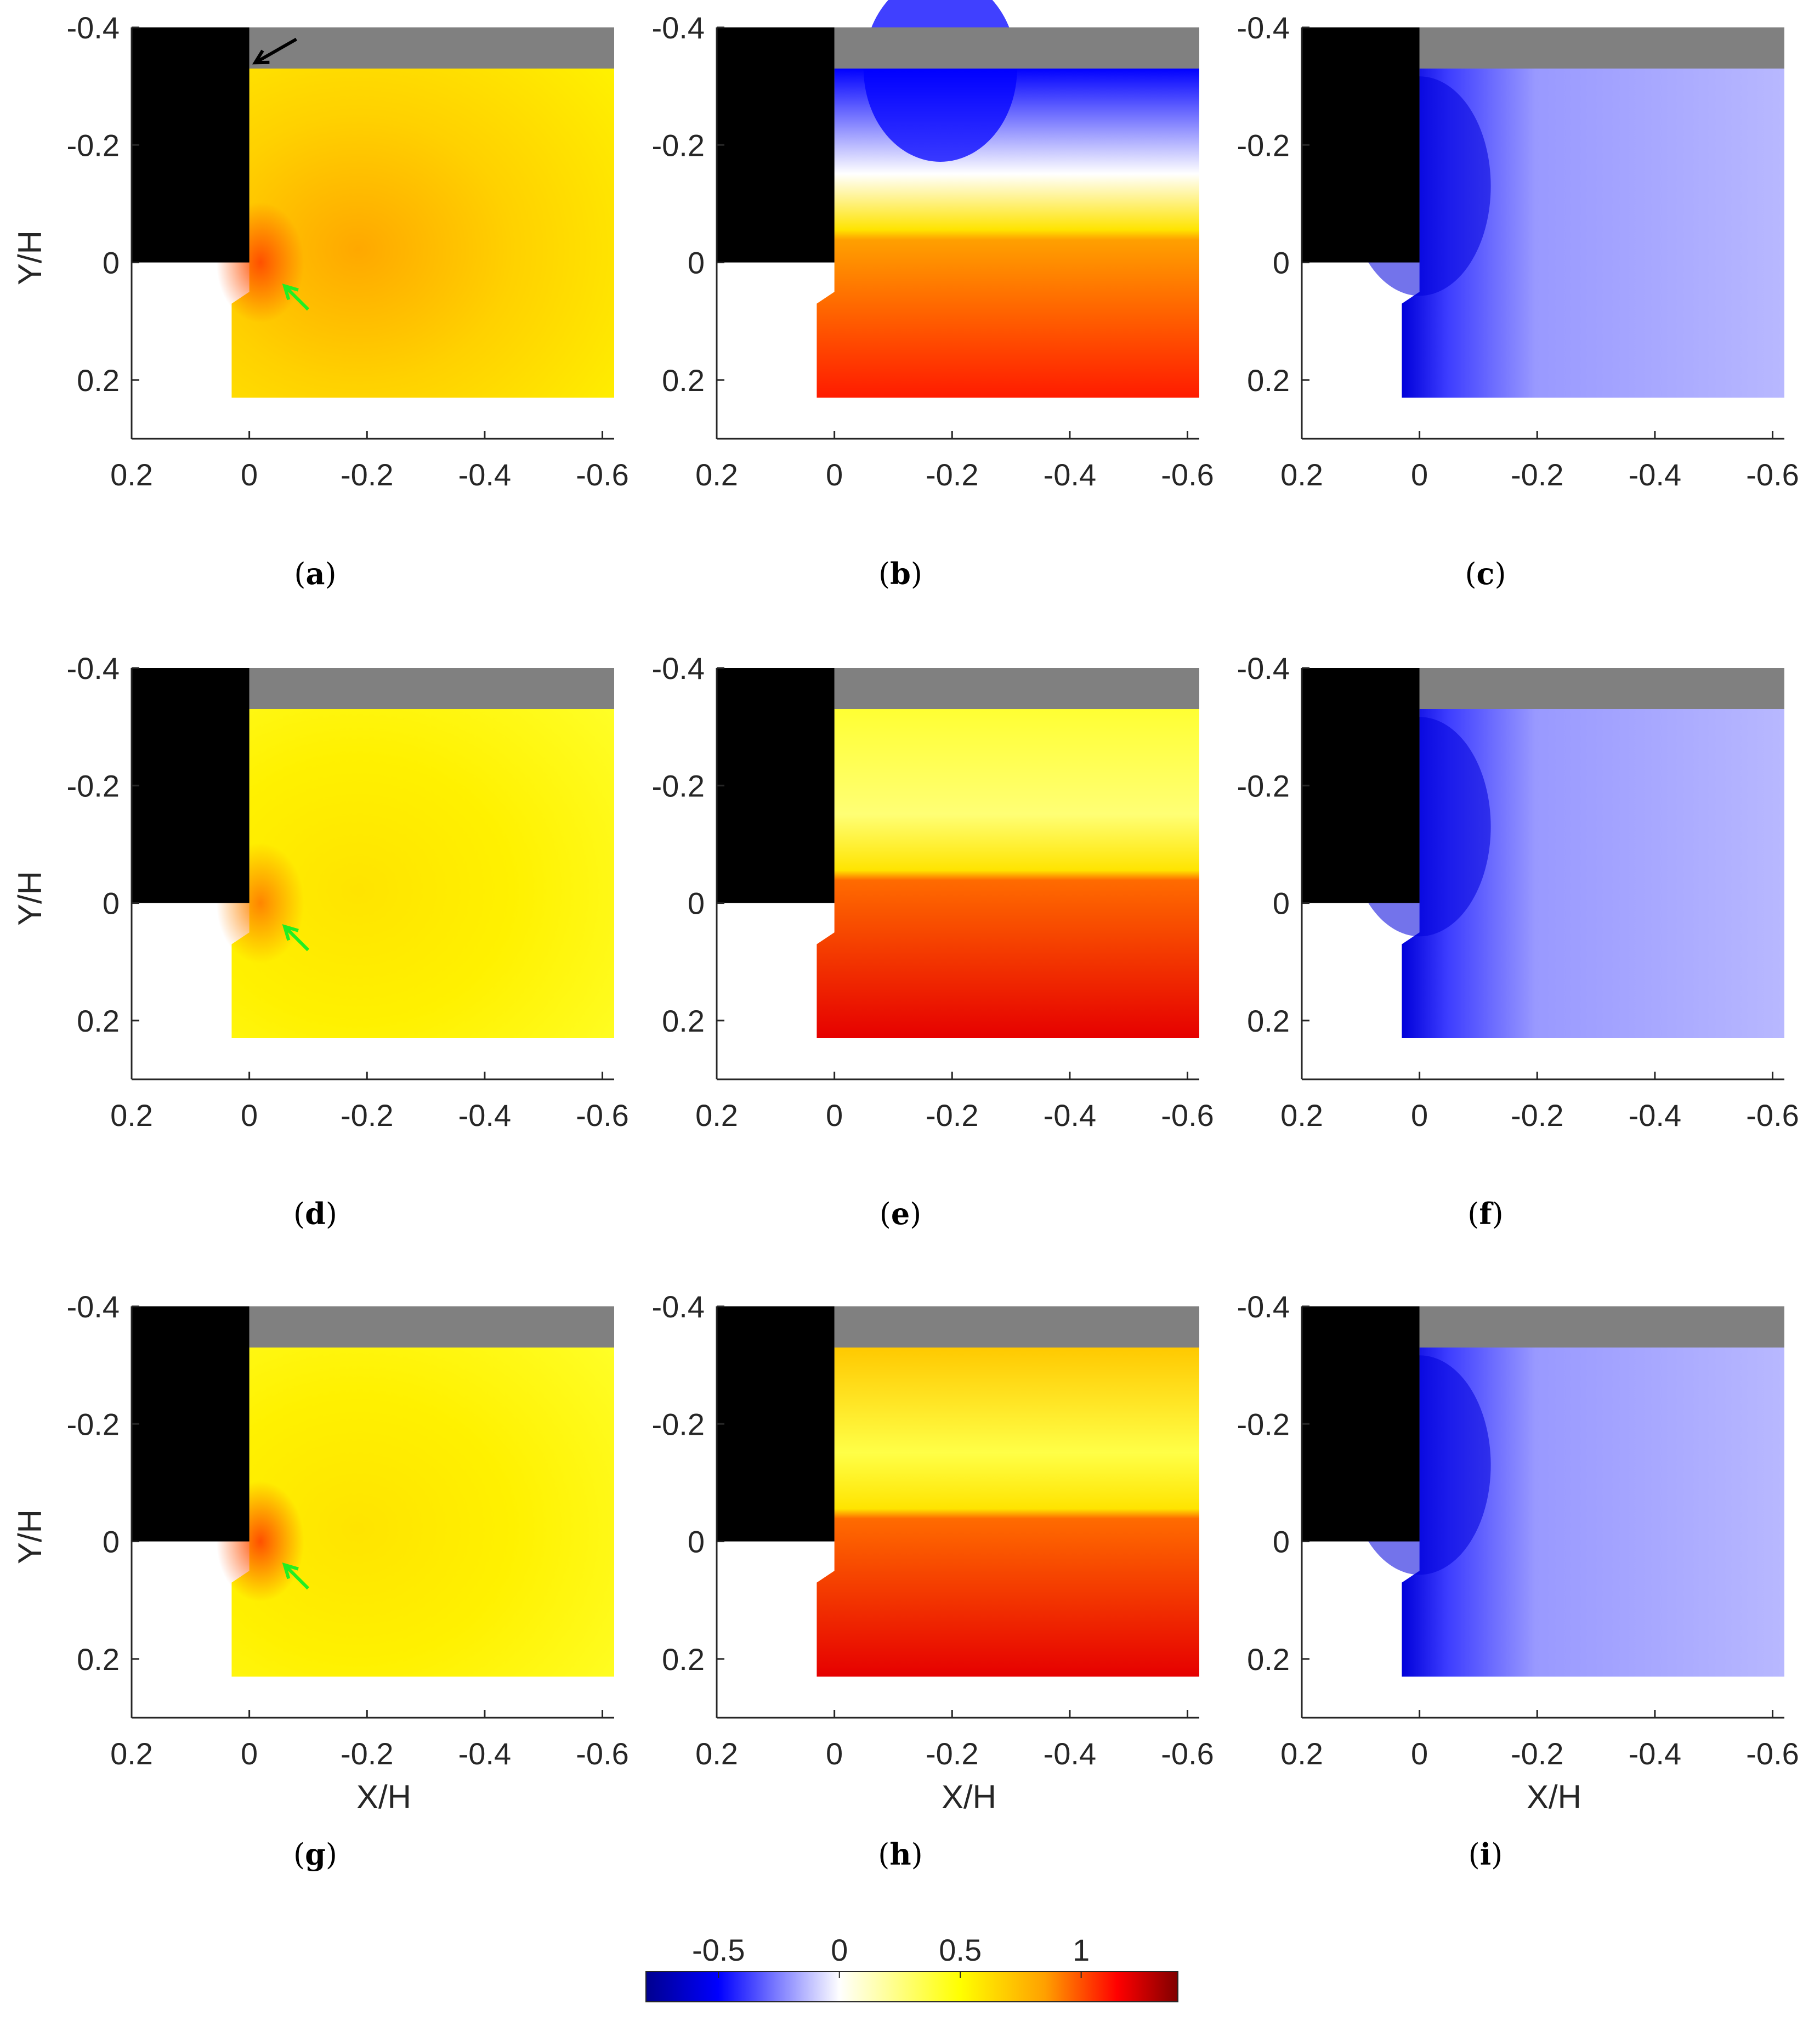 The width and height of the screenshot is (1820, 2021). Describe the element at coordinates (320, 300) in the screenshot. I see `panel-a: 0.2 0 -0.2 -0.4 -0.6 -0.4 -0.2 0 0.2 Y/H (a)` at that location.